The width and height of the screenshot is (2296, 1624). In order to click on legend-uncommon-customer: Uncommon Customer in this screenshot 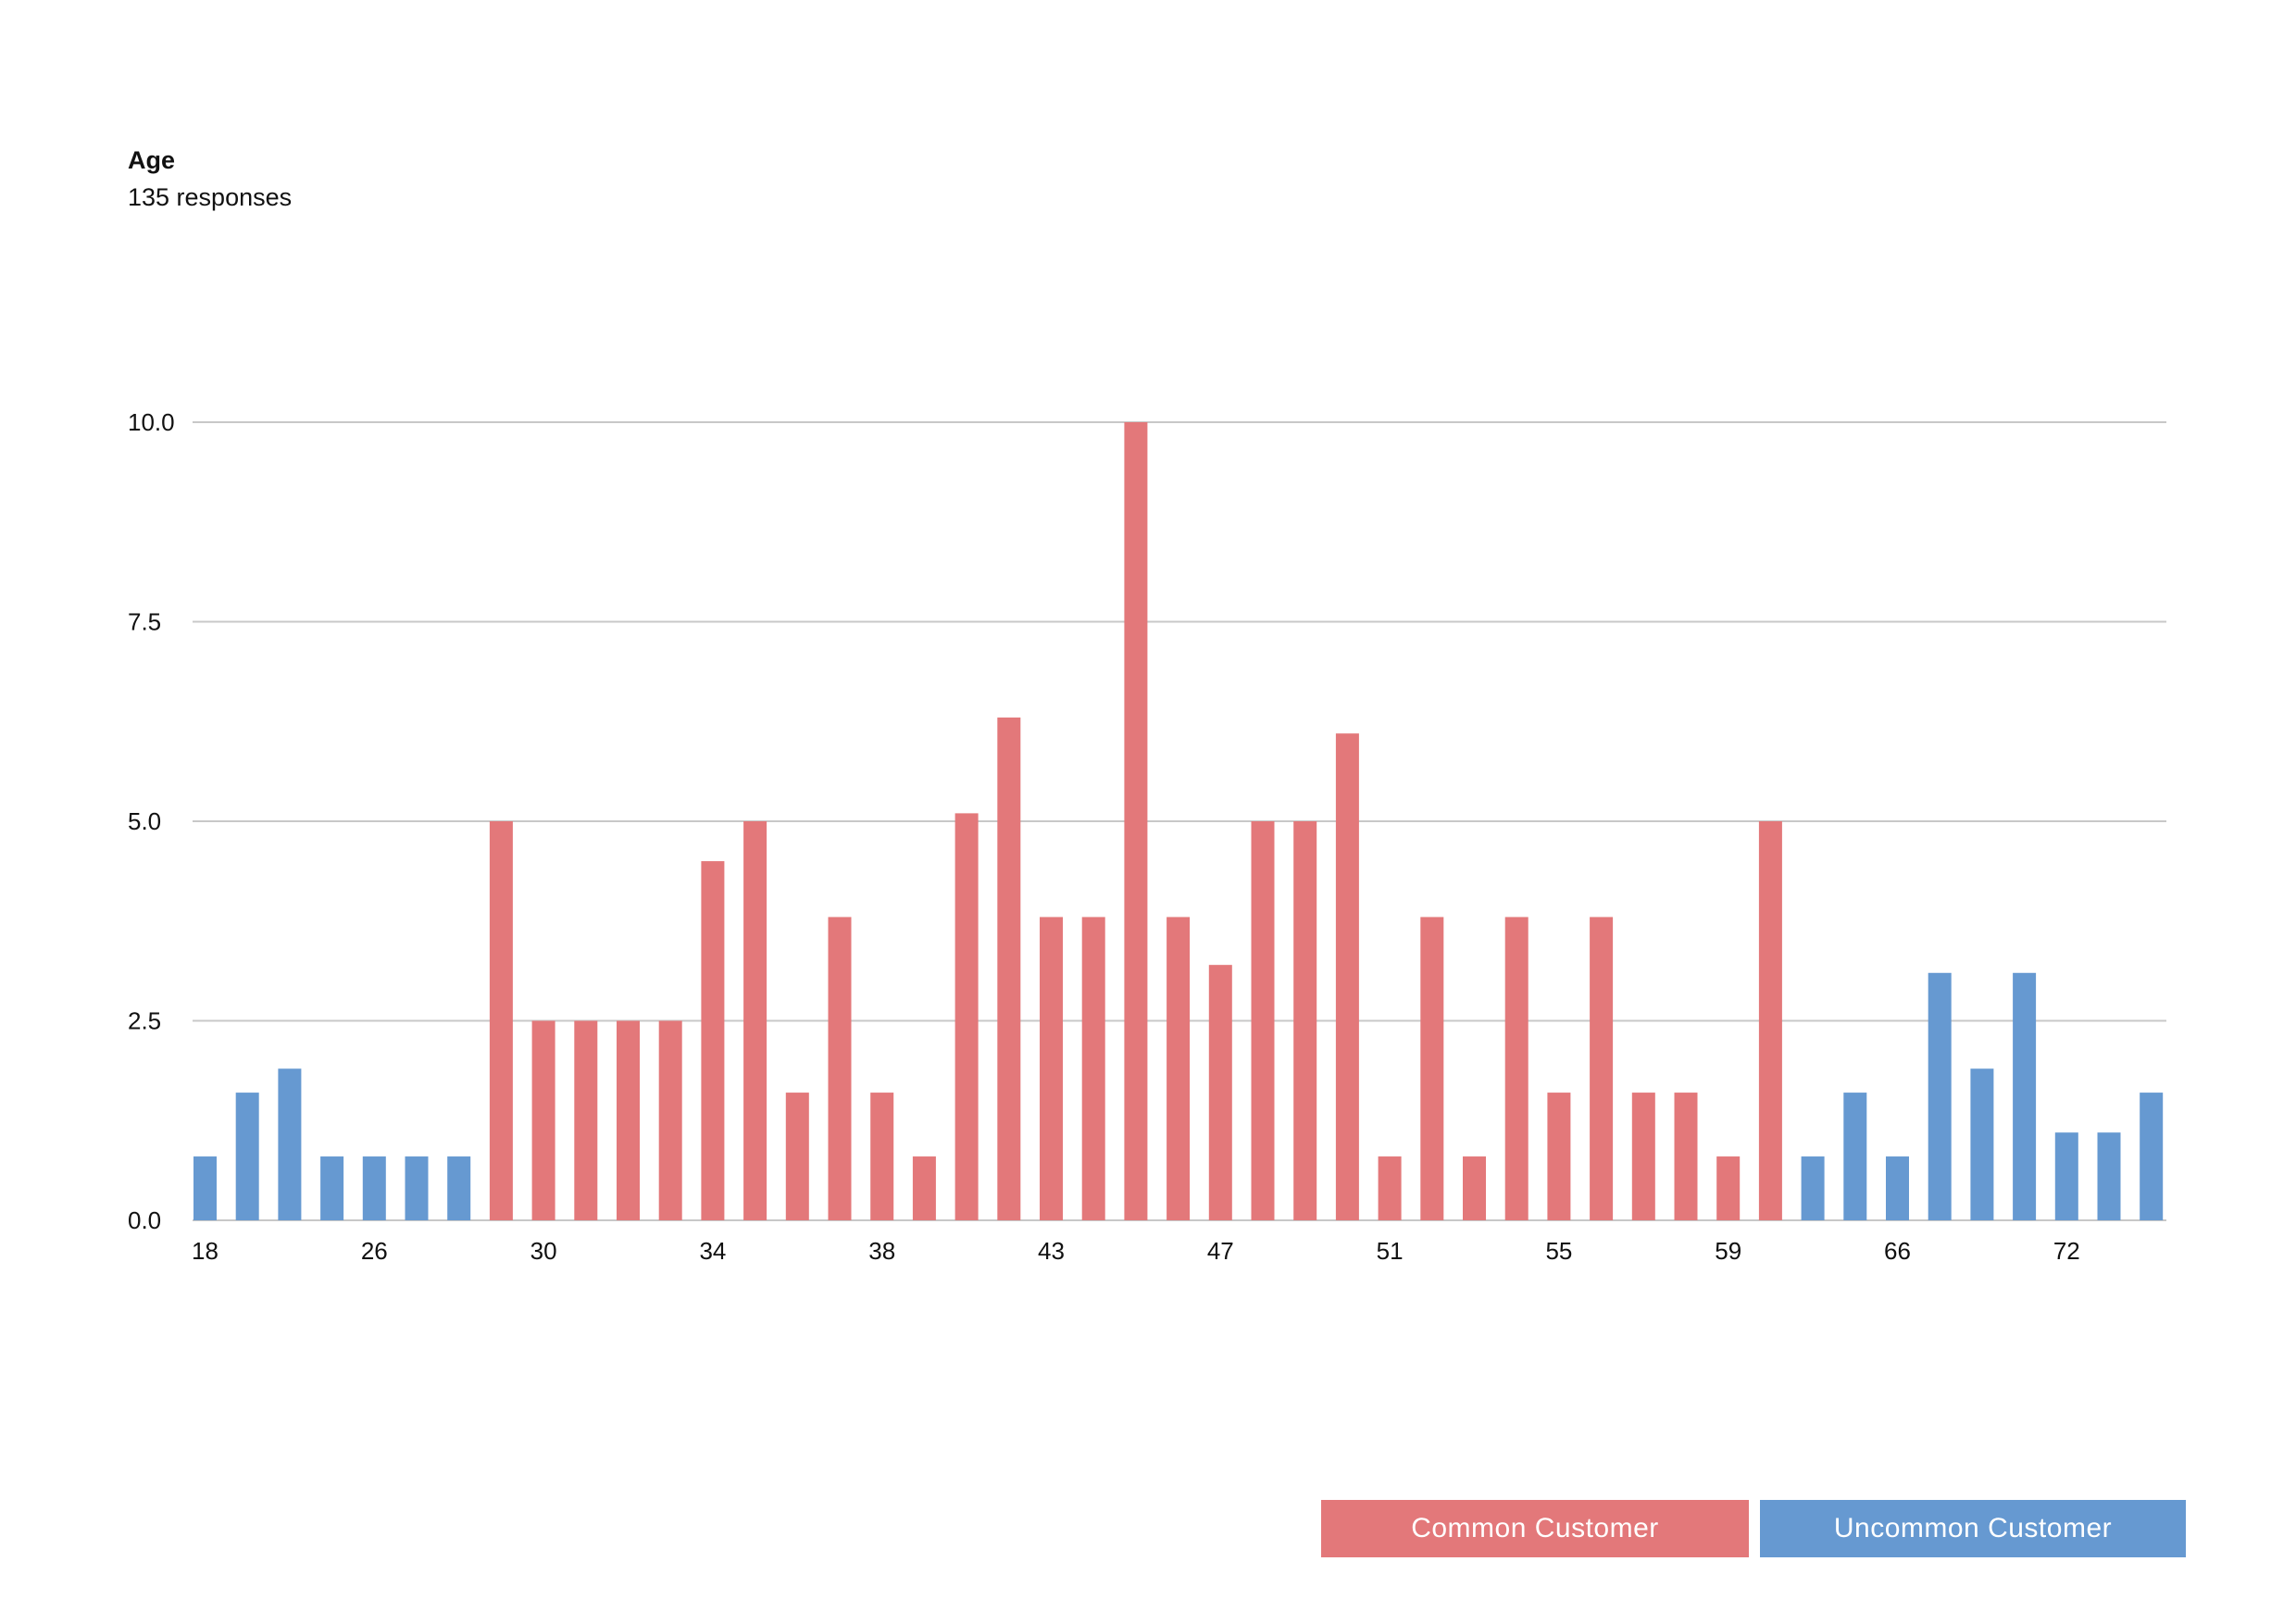, I will do `click(1973, 1528)`.